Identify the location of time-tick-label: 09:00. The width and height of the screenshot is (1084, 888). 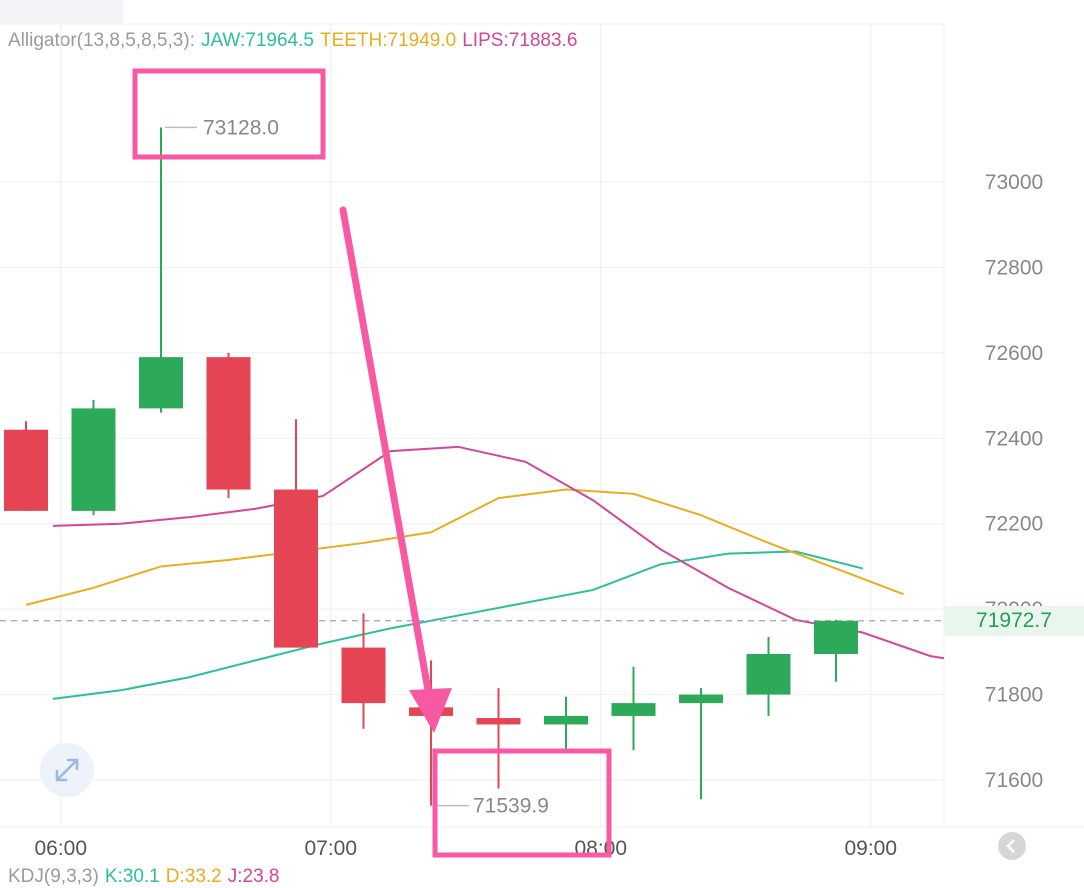
(870, 848).